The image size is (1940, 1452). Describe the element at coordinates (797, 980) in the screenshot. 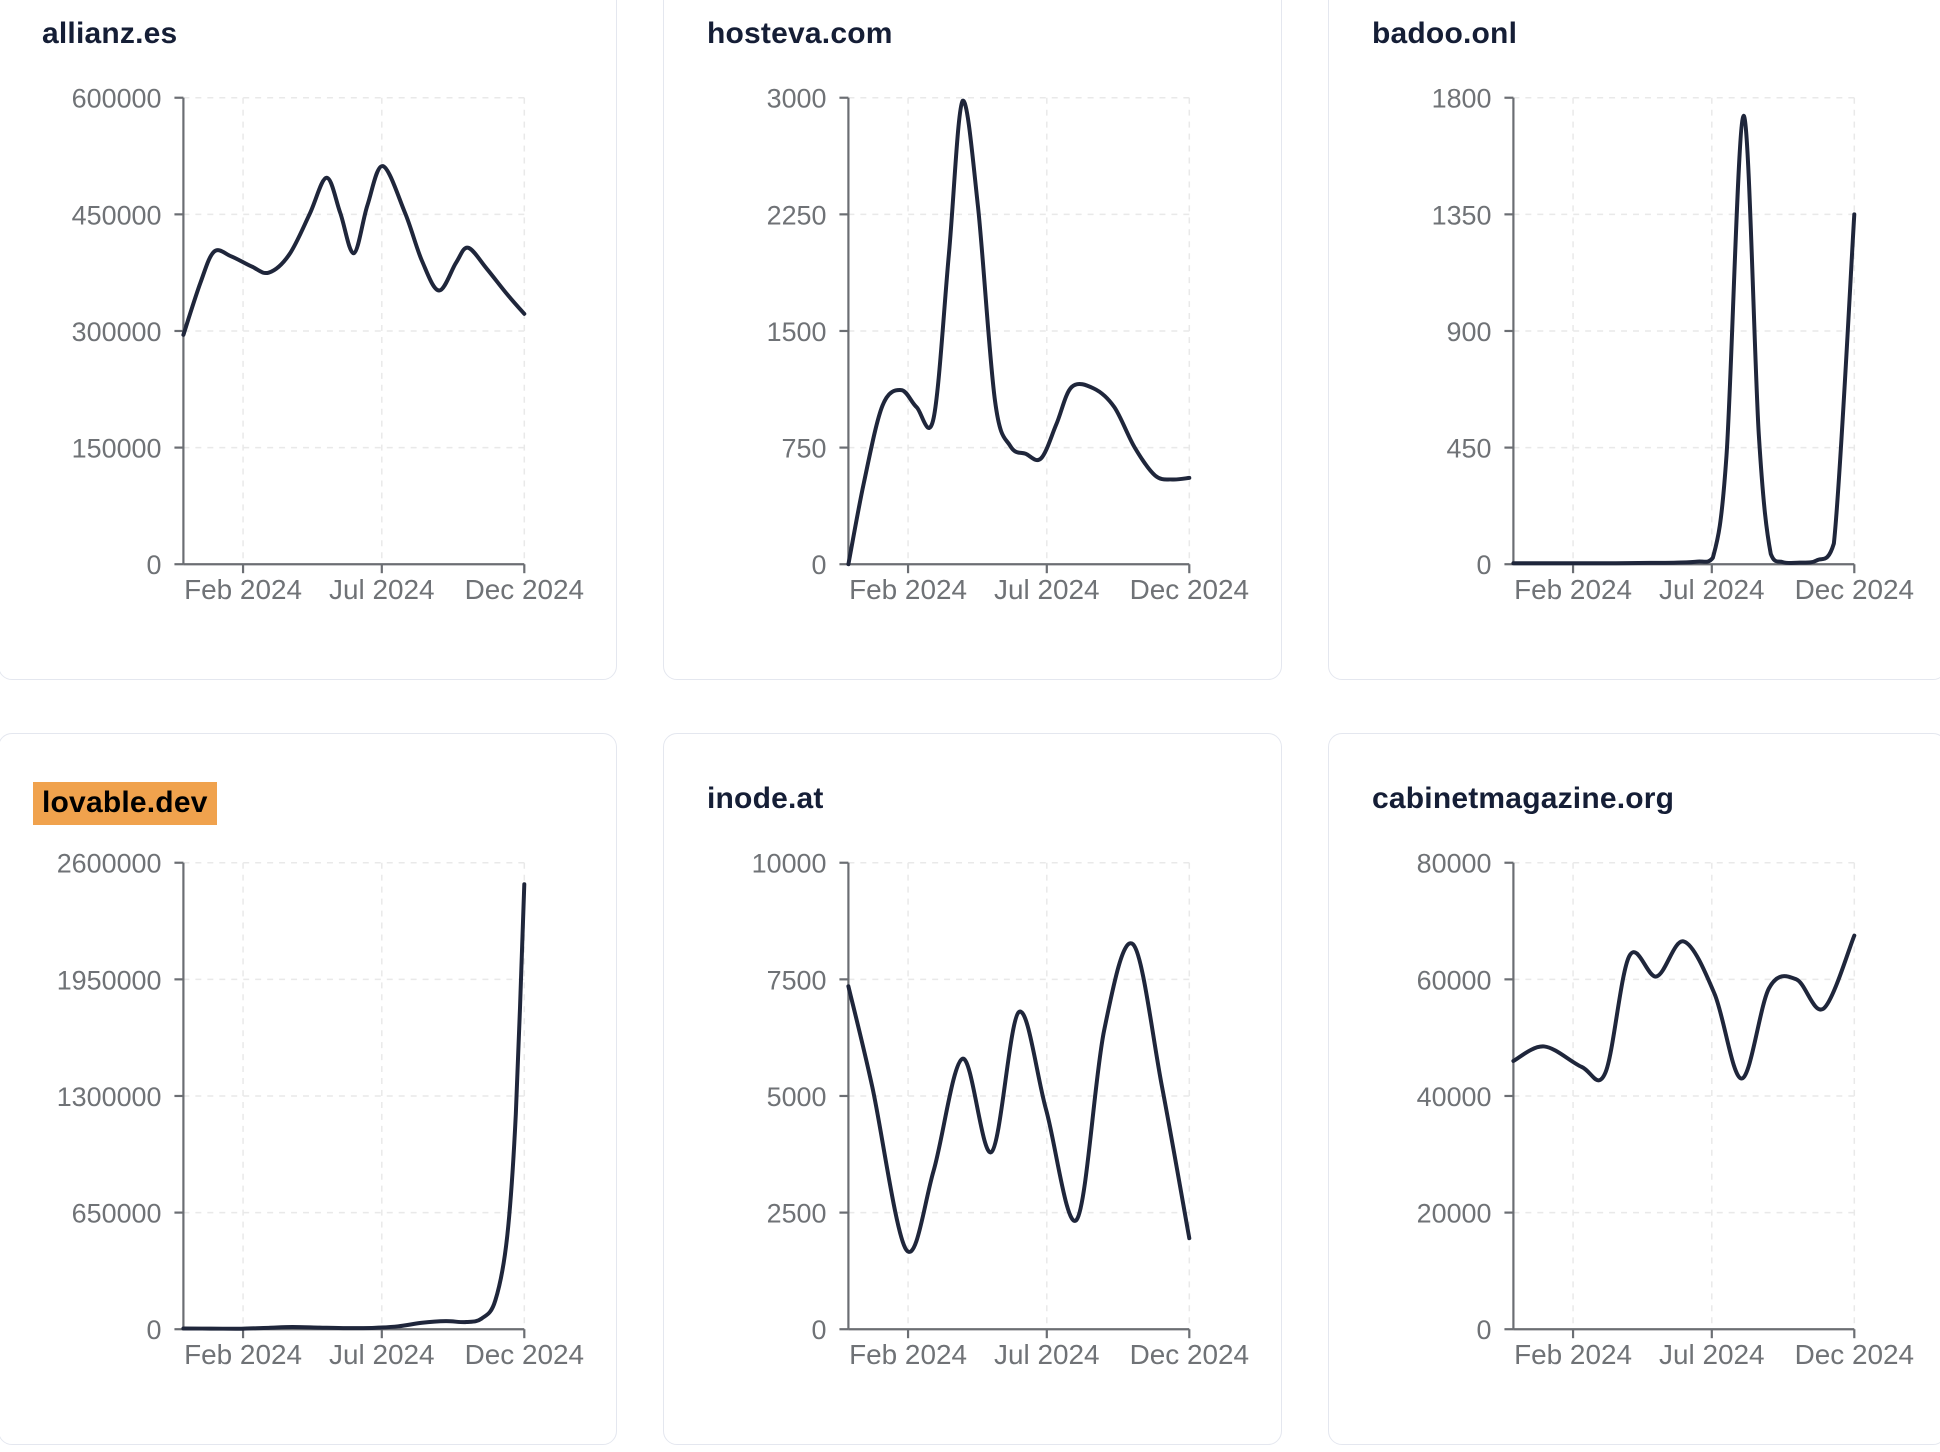

I see `y-tick-label: 7500` at that location.